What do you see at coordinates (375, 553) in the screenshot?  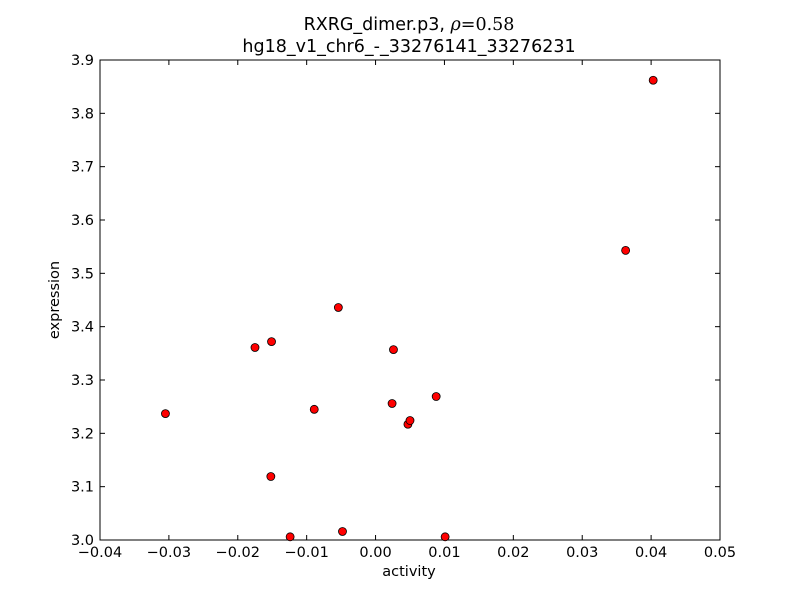 I see `x-tick-label: 0.00` at bounding box center [375, 553].